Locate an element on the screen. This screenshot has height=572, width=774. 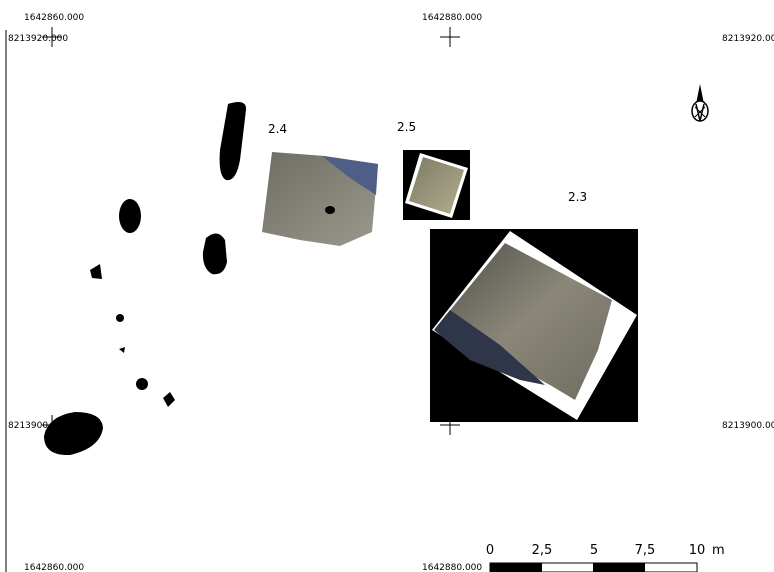
scale-unit: m is located at coordinates (718, 550).